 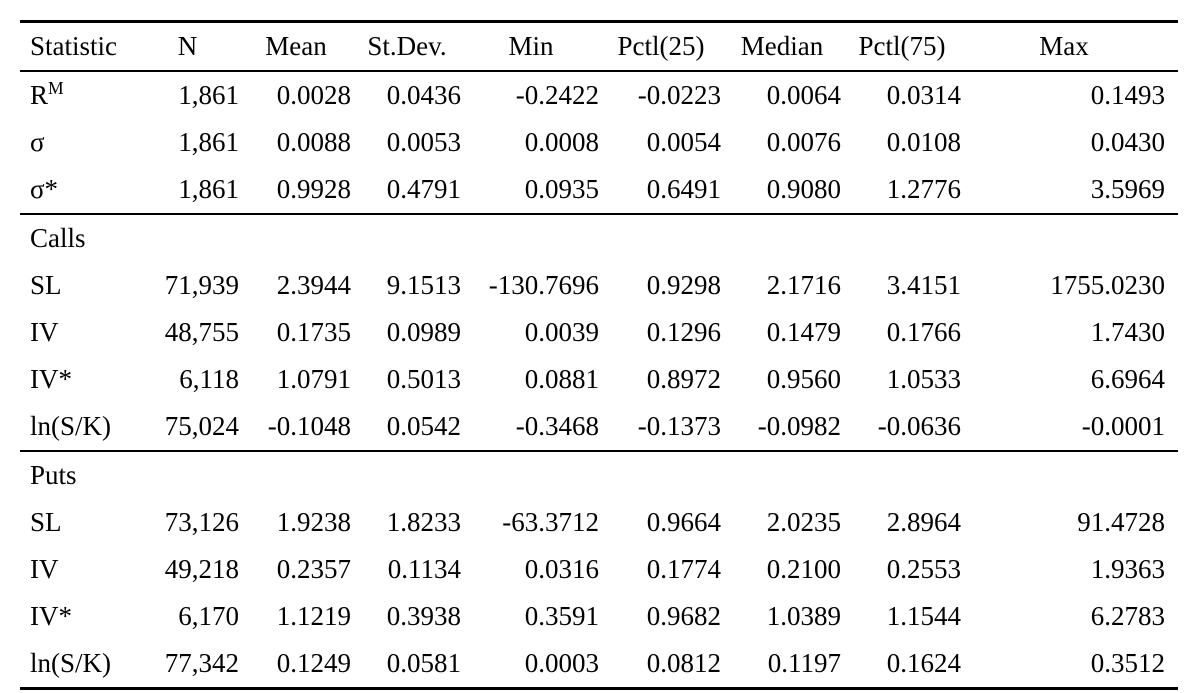 What do you see at coordinates (661, 46) in the screenshot?
I see `column-header-pctl25: Pctl(25)` at bounding box center [661, 46].